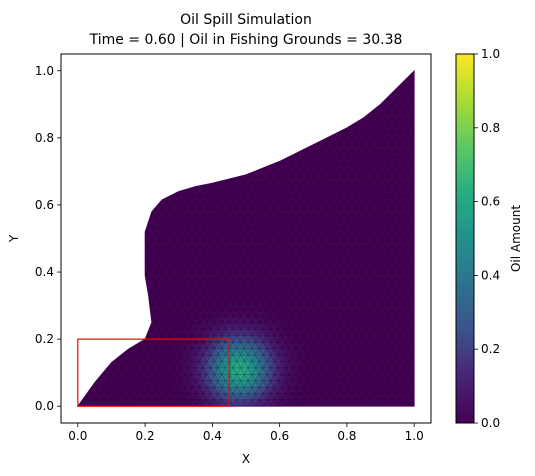  I want to click on y-axis-ticks: 0.0 0.2 0.4 0.6 0.8 1.0, so click(48, 238).